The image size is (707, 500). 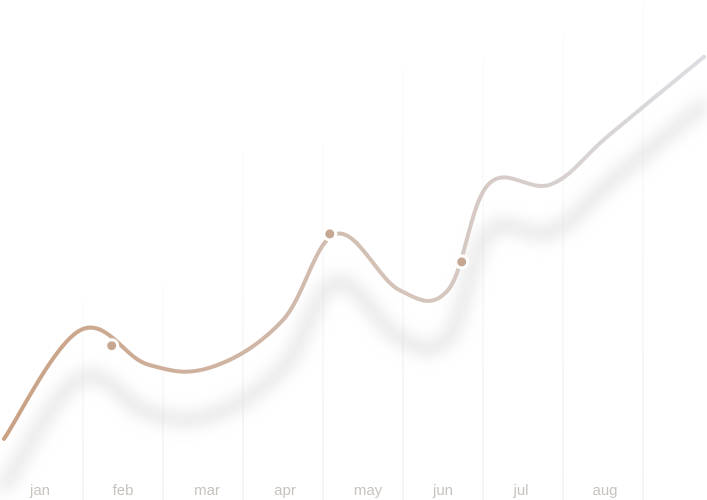 I want to click on x-tick-label-feb: feb, so click(x=123, y=490).